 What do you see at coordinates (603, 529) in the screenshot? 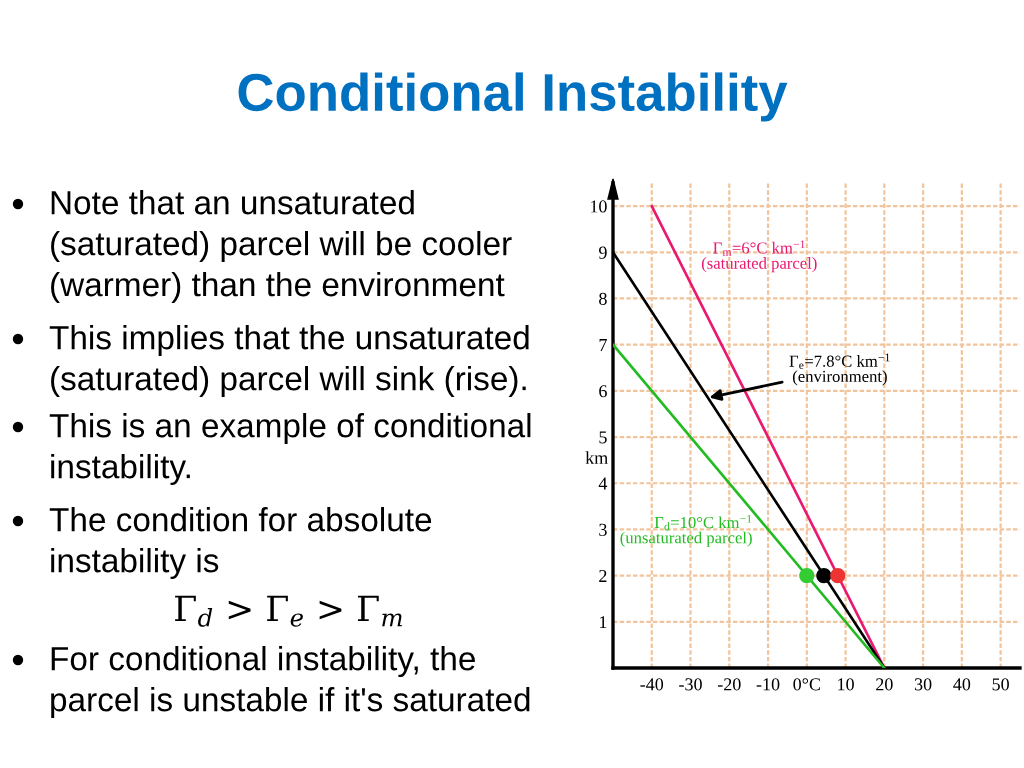
I see `y-tick-label: 3` at bounding box center [603, 529].